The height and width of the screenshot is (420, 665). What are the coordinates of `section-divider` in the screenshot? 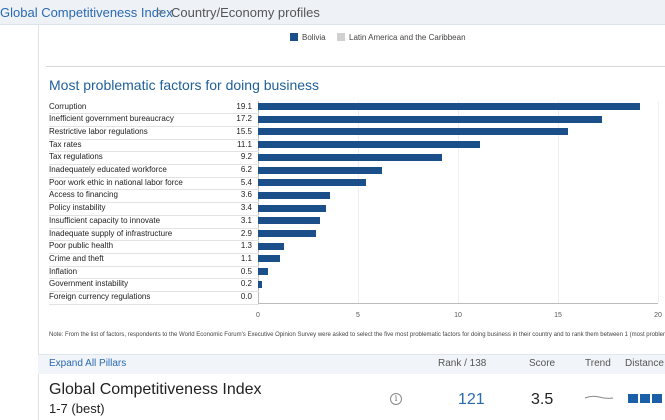 It's located at (355, 66).